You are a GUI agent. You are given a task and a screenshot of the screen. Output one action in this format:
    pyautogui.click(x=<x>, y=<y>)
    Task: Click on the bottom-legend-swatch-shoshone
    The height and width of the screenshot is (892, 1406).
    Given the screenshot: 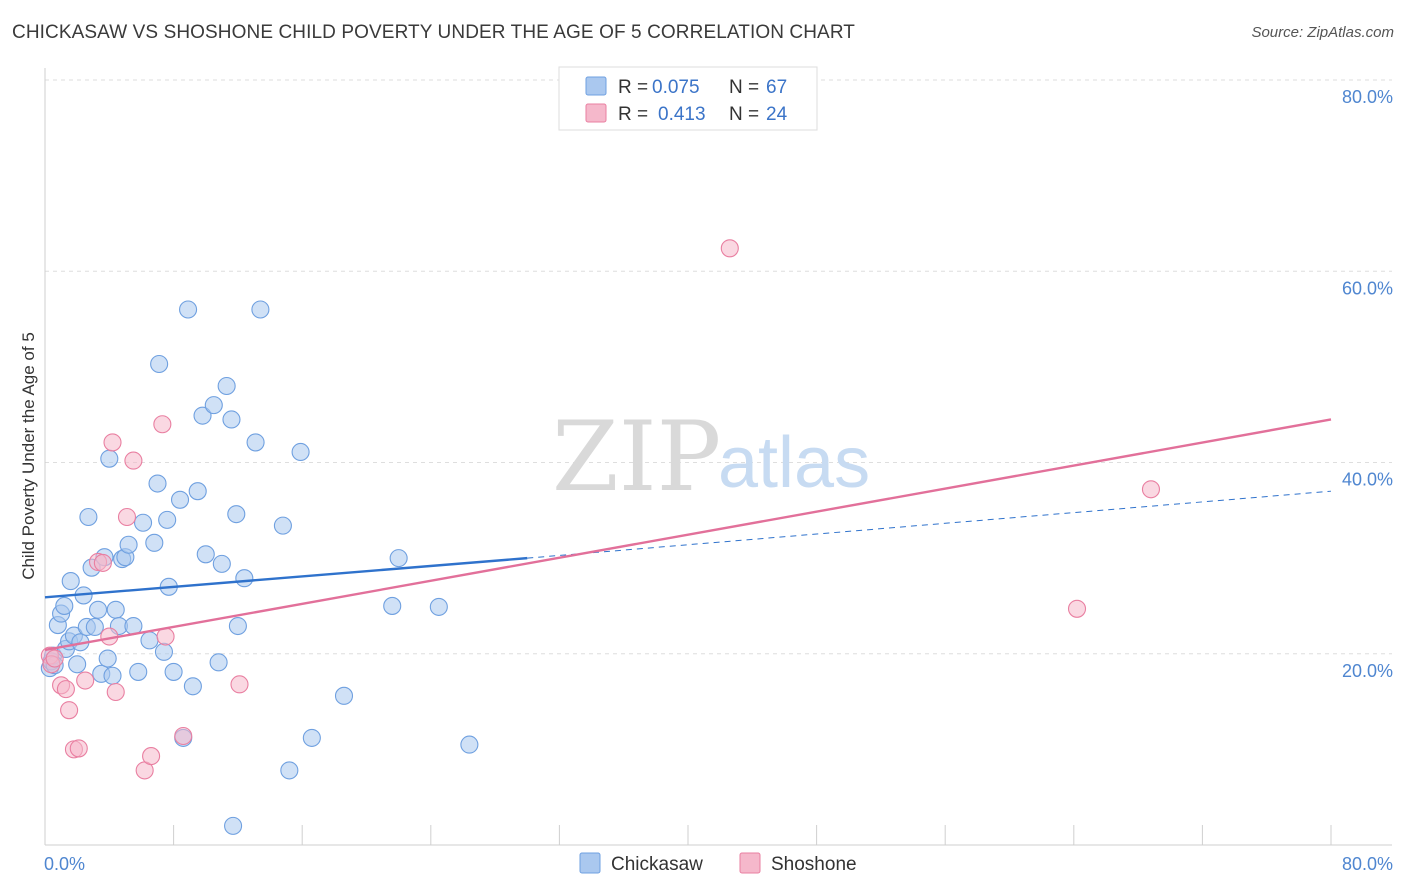 What is the action you would take?
    pyautogui.click(x=750, y=863)
    